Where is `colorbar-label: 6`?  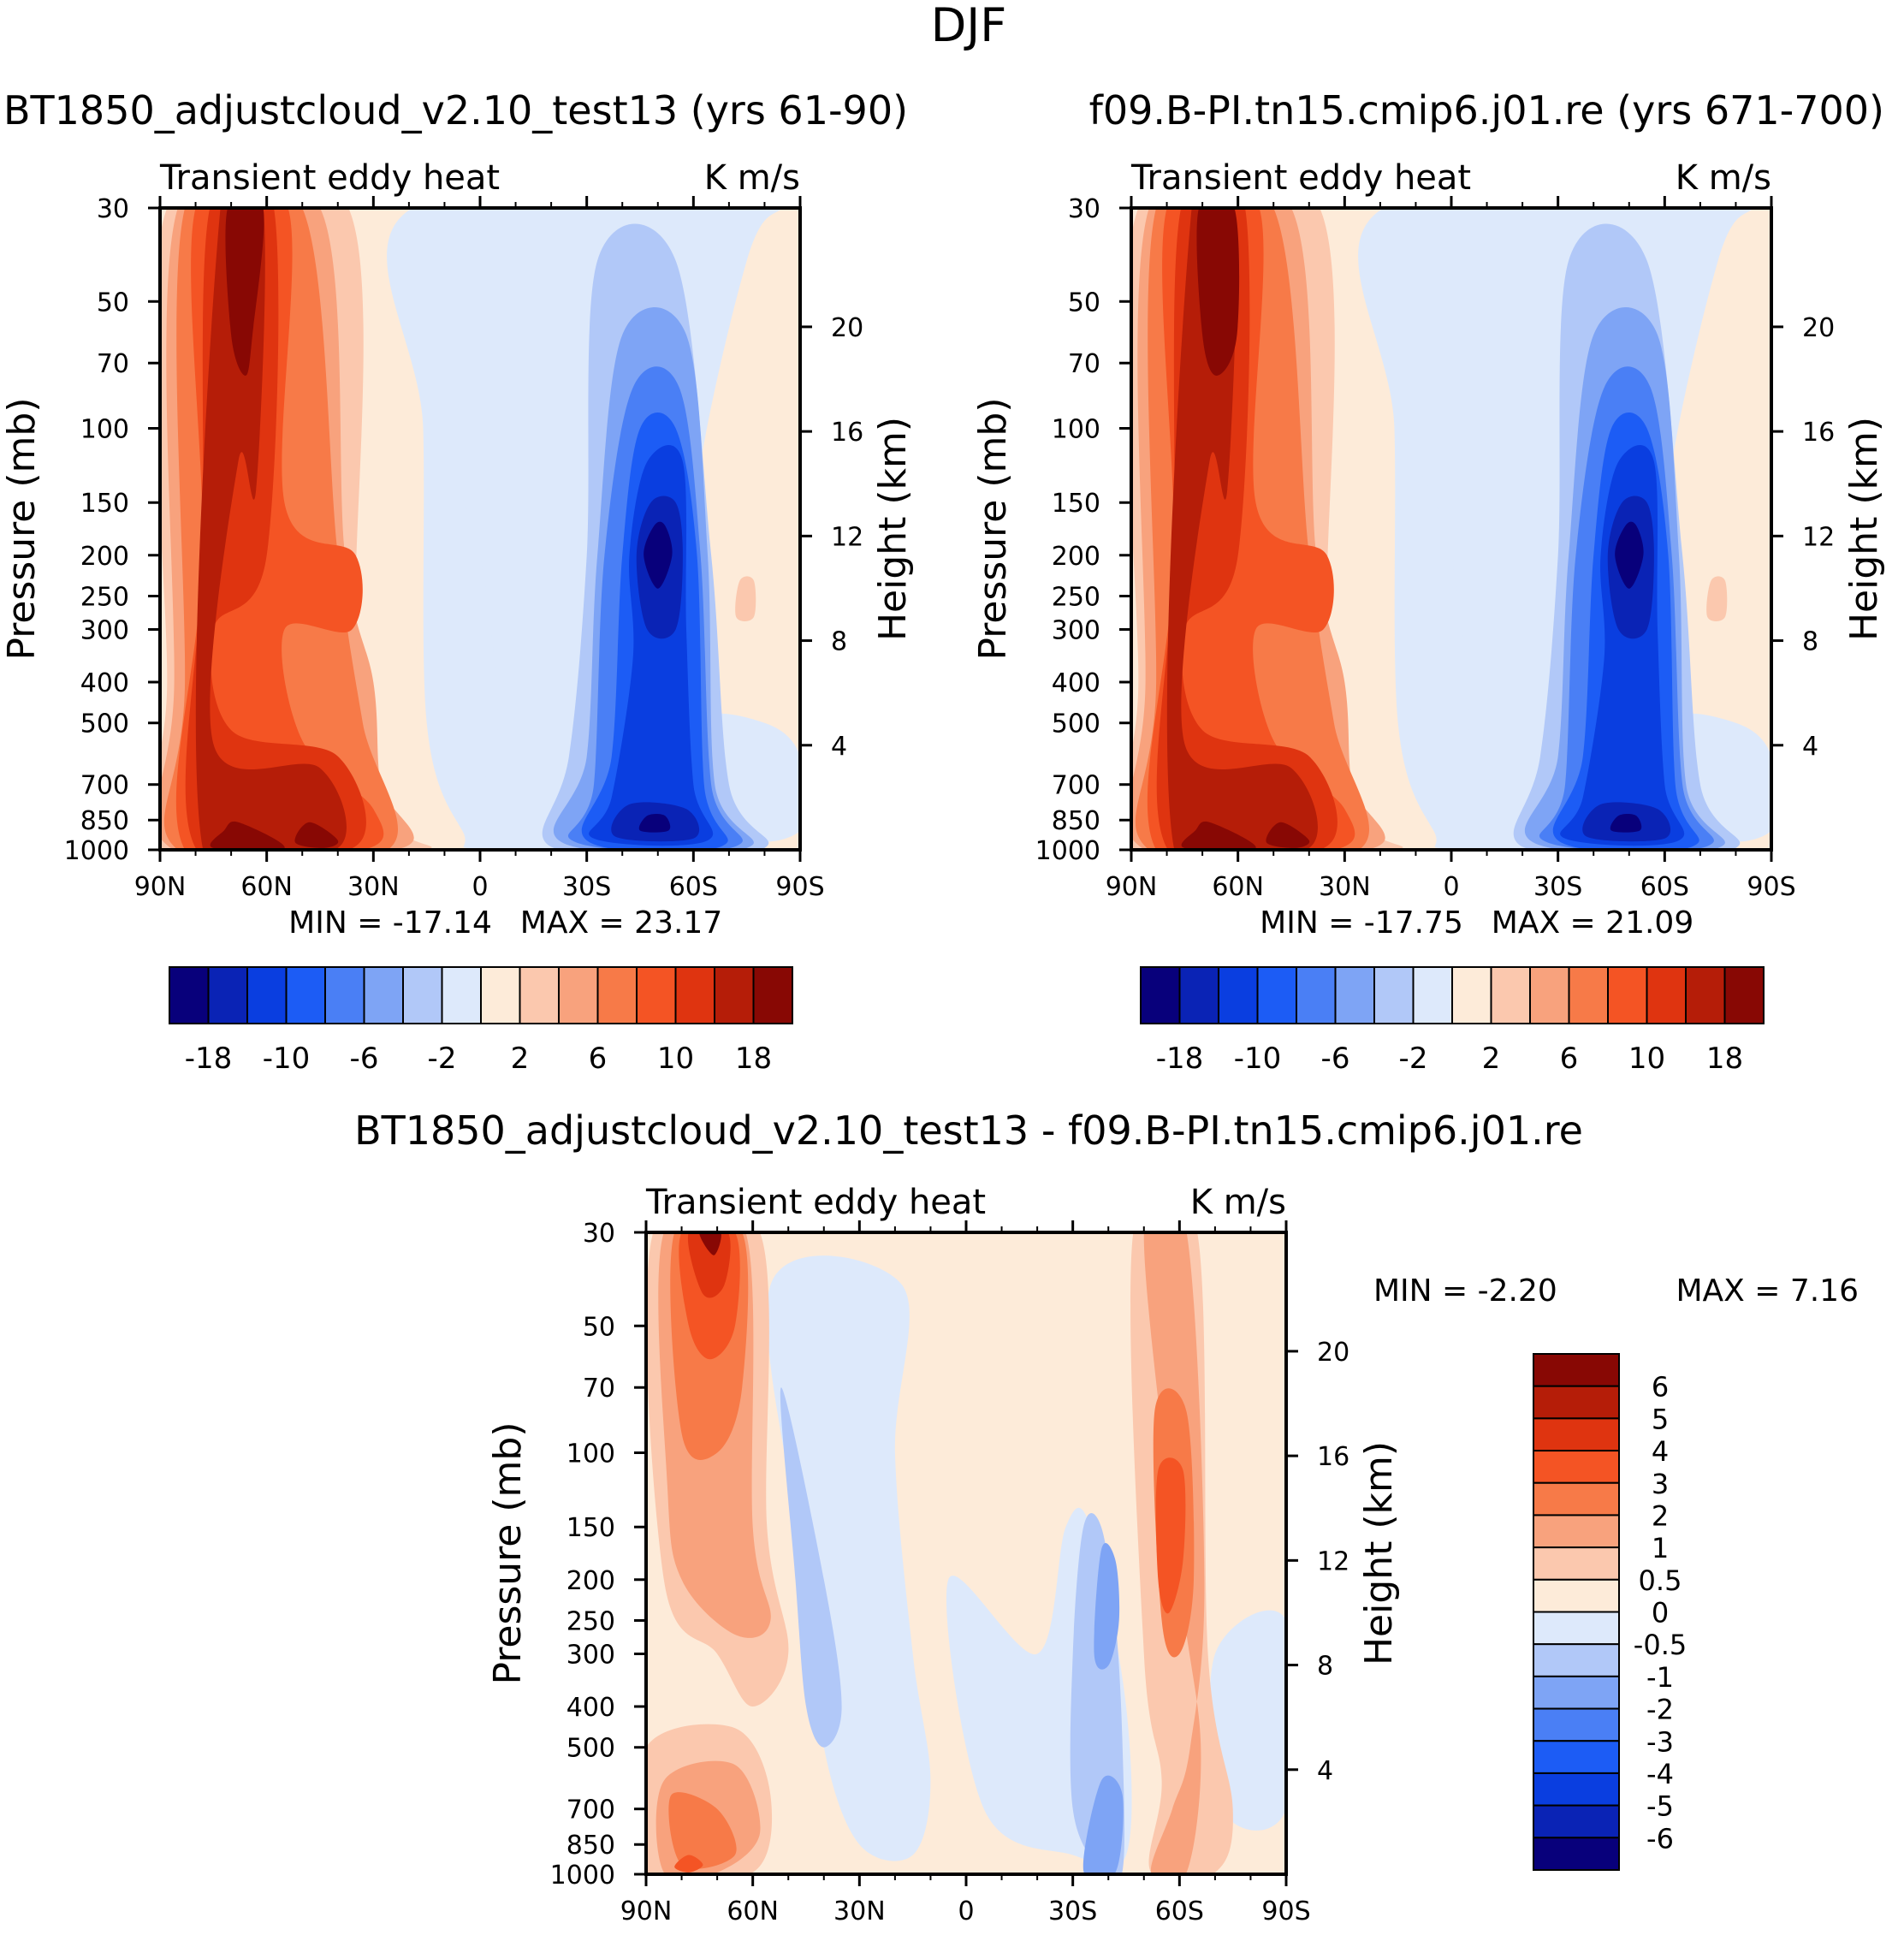
colorbar-label: 6 is located at coordinates (1569, 1059).